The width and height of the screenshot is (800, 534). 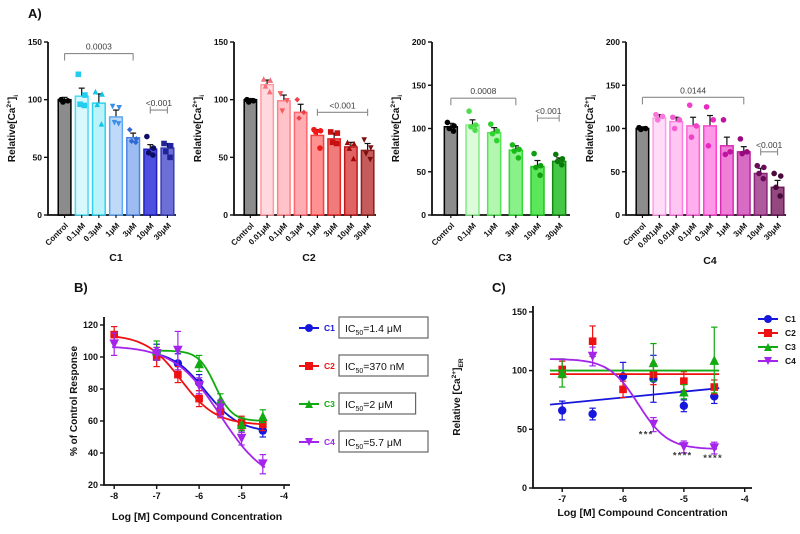 I want to click on significance-stars: ****, so click(x=683, y=456).